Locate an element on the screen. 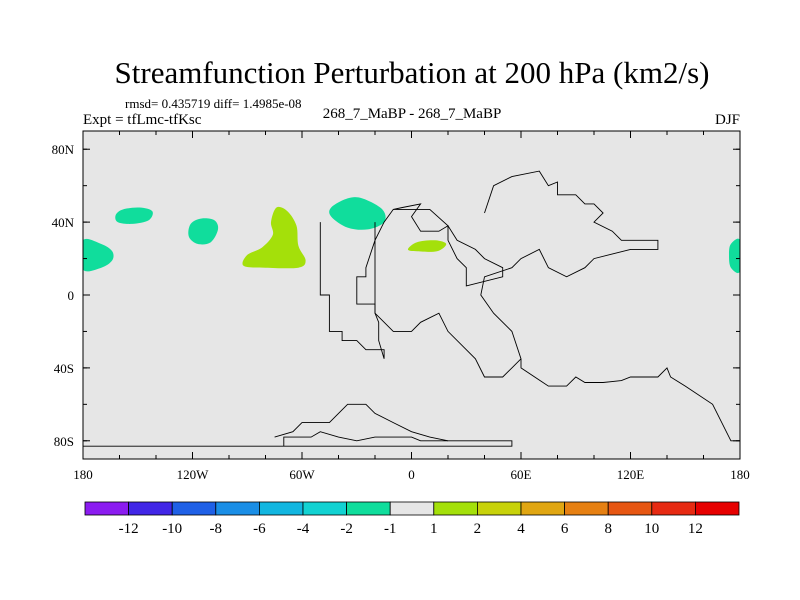 The height and width of the screenshot is (600, 800). colorbar-level-label: 6 is located at coordinates (565, 529).